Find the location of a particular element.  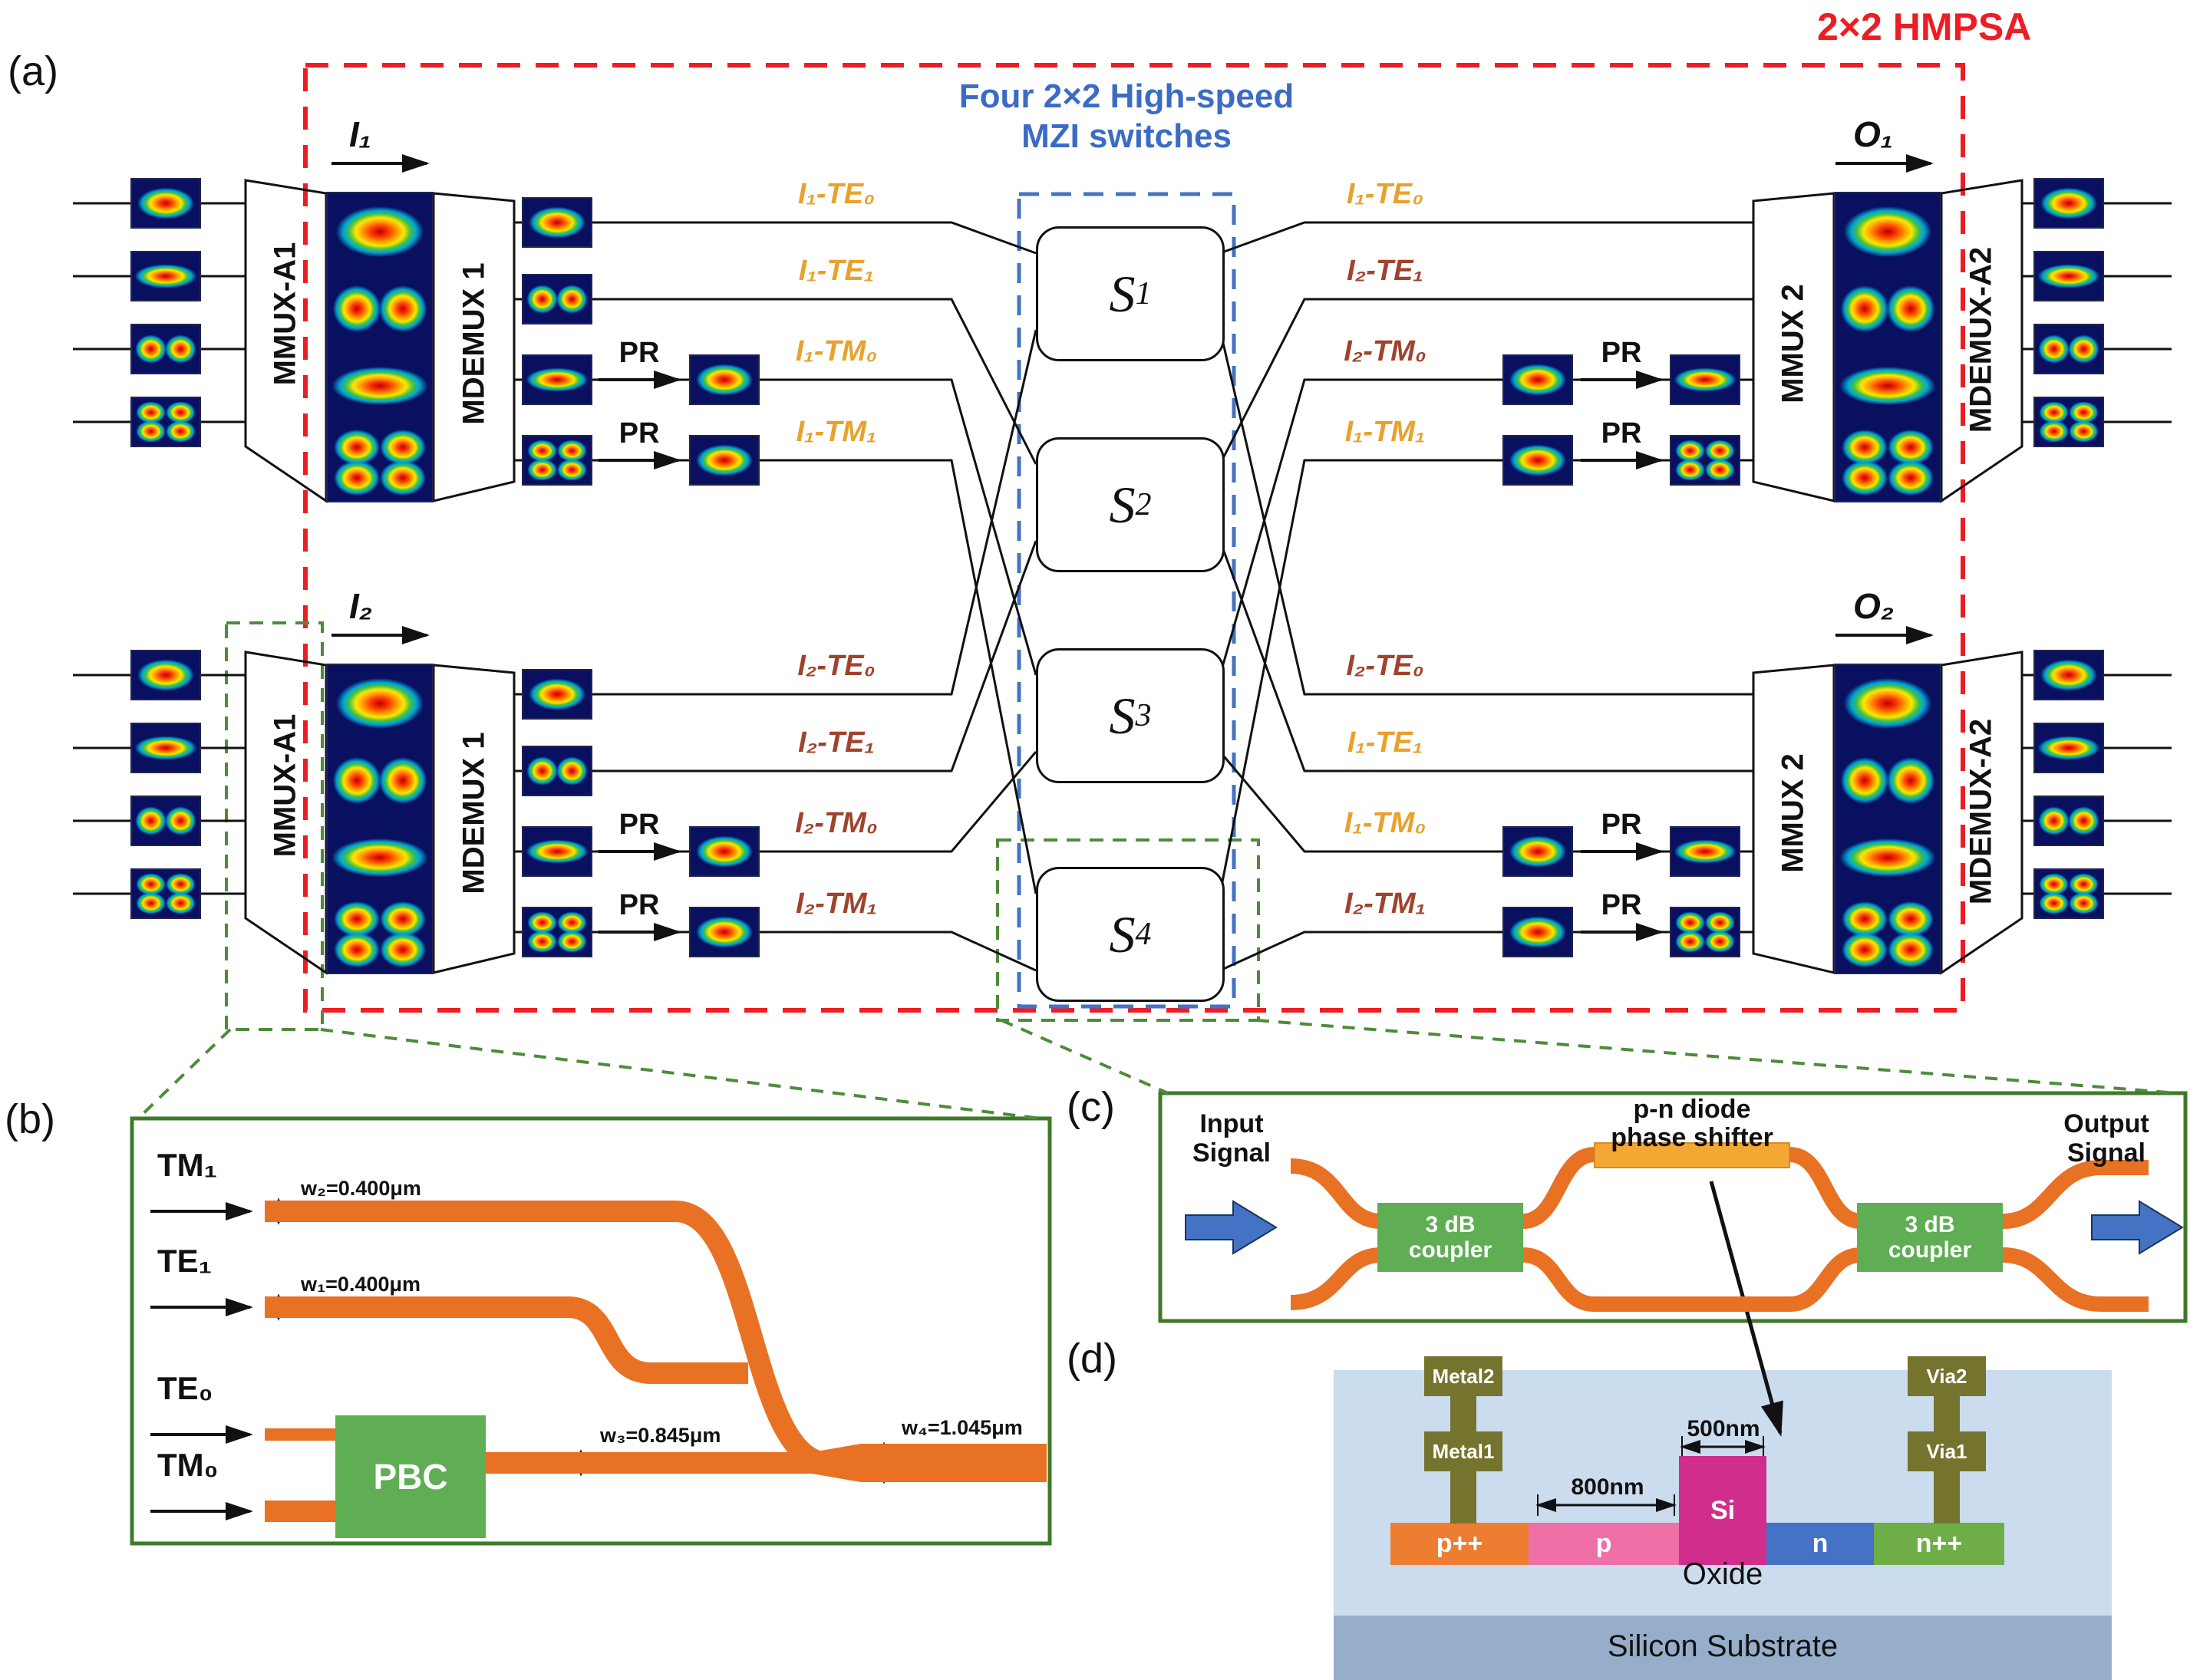

right-lane-routes is located at coordinates (1486, 596).